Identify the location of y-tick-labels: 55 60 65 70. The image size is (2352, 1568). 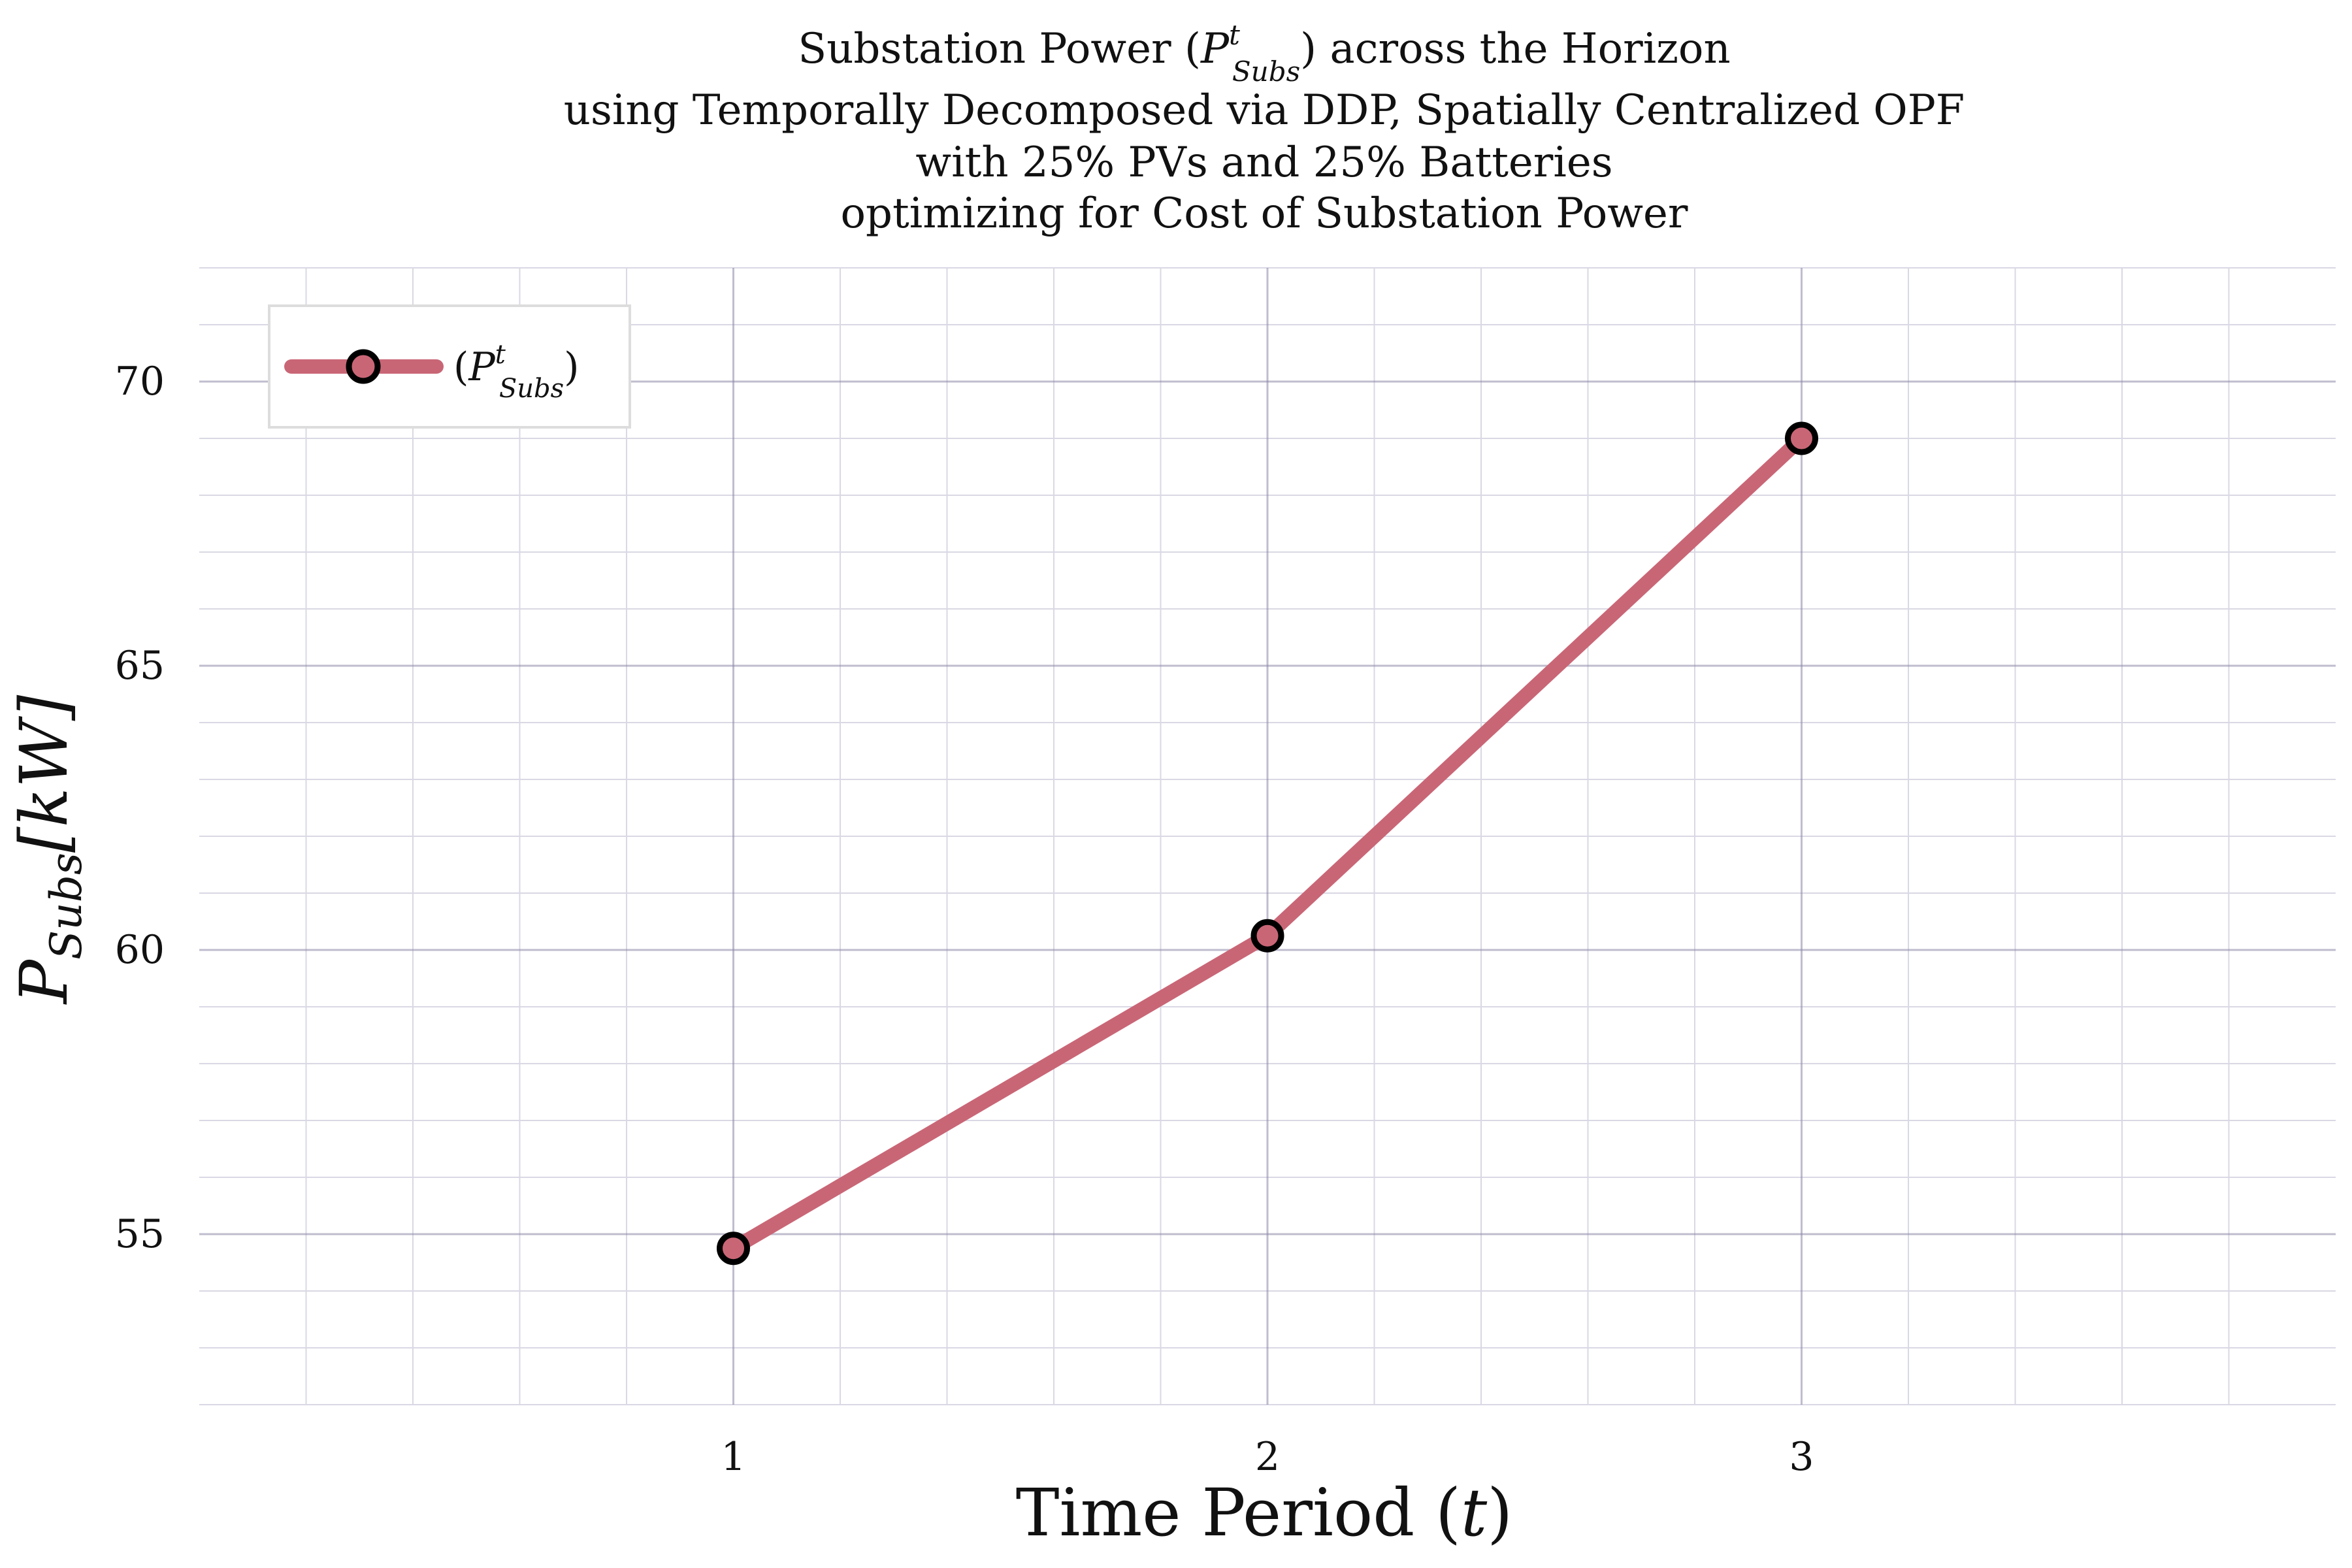
(140, 808).